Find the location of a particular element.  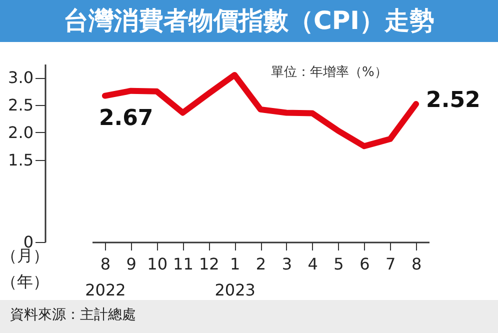

x-tick-label: 10 is located at coordinates (157, 264).